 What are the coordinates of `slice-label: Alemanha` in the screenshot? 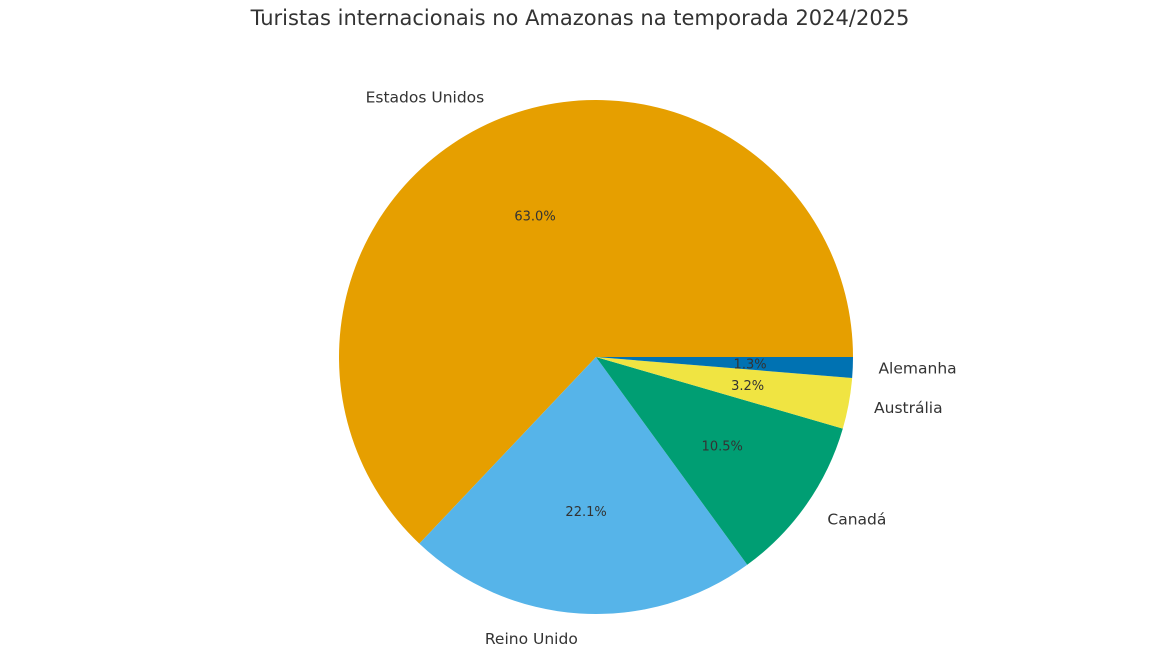 It's located at (917, 369).